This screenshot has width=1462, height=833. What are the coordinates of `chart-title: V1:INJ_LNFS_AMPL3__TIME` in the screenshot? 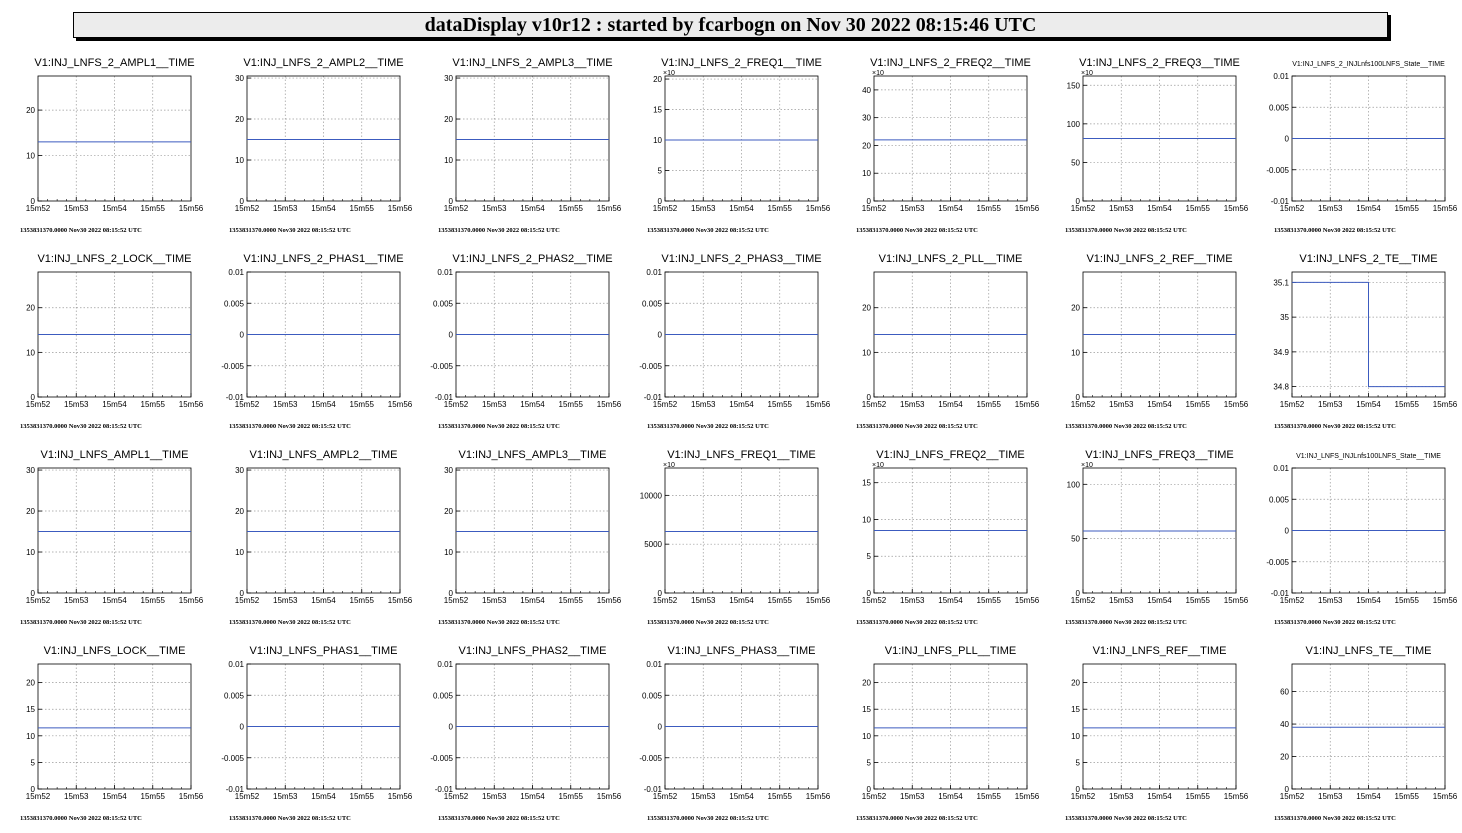 It's located at (533, 455).